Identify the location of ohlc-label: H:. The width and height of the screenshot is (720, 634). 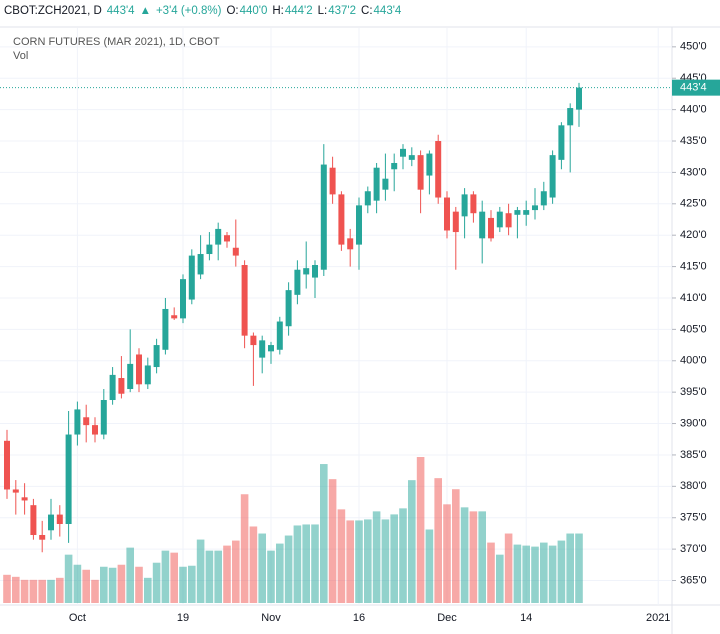
(278, 11).